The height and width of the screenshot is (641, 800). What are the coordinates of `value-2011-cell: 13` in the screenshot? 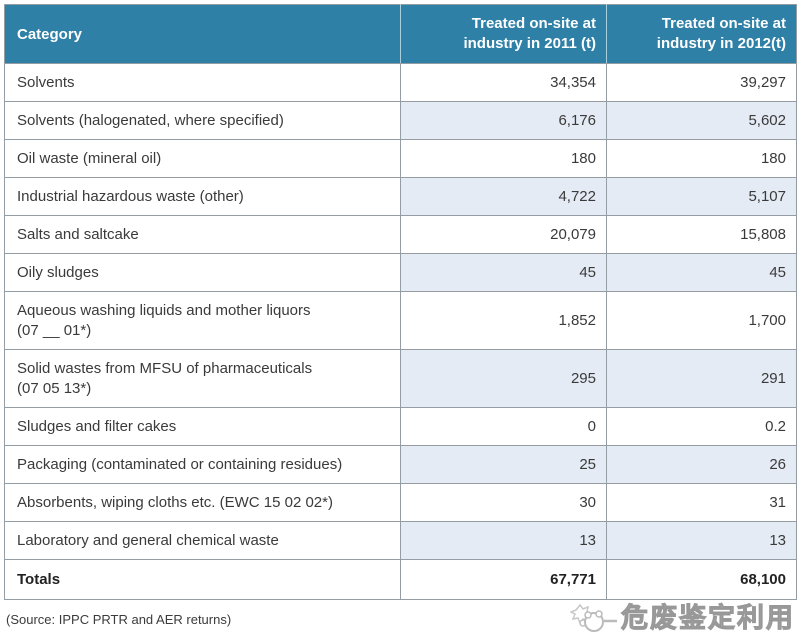 It's located at (503, 540).